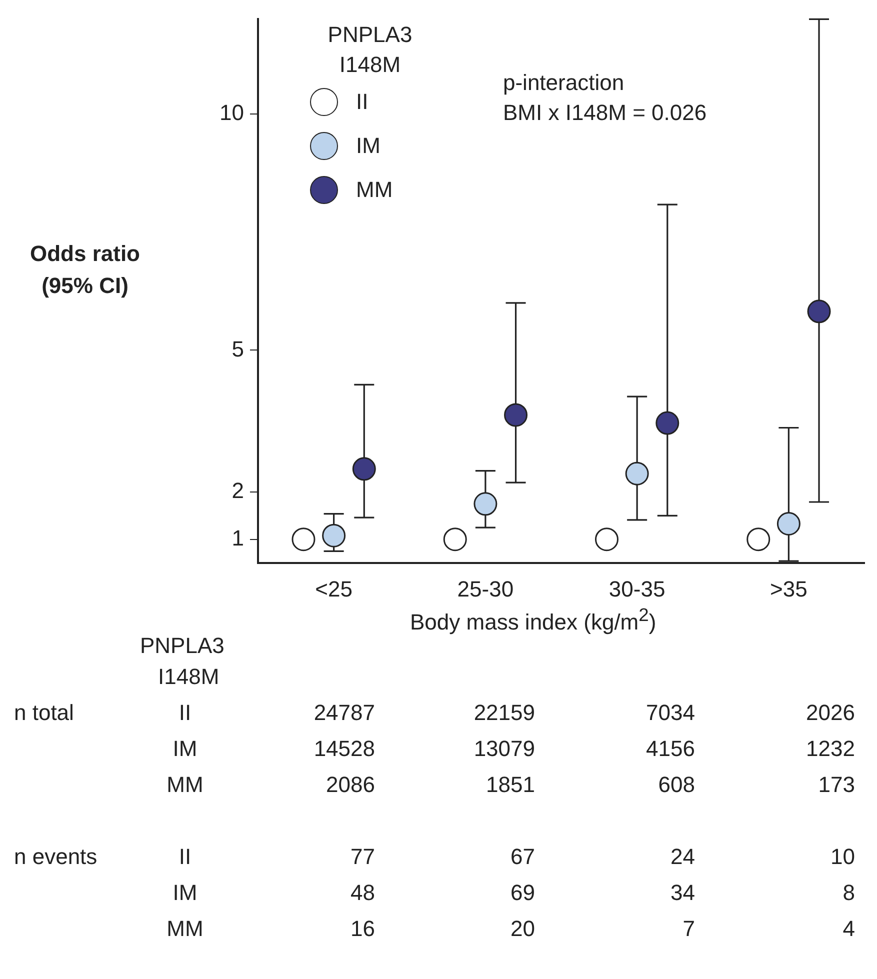  I want to click on text: 1851, so click(510, 785).